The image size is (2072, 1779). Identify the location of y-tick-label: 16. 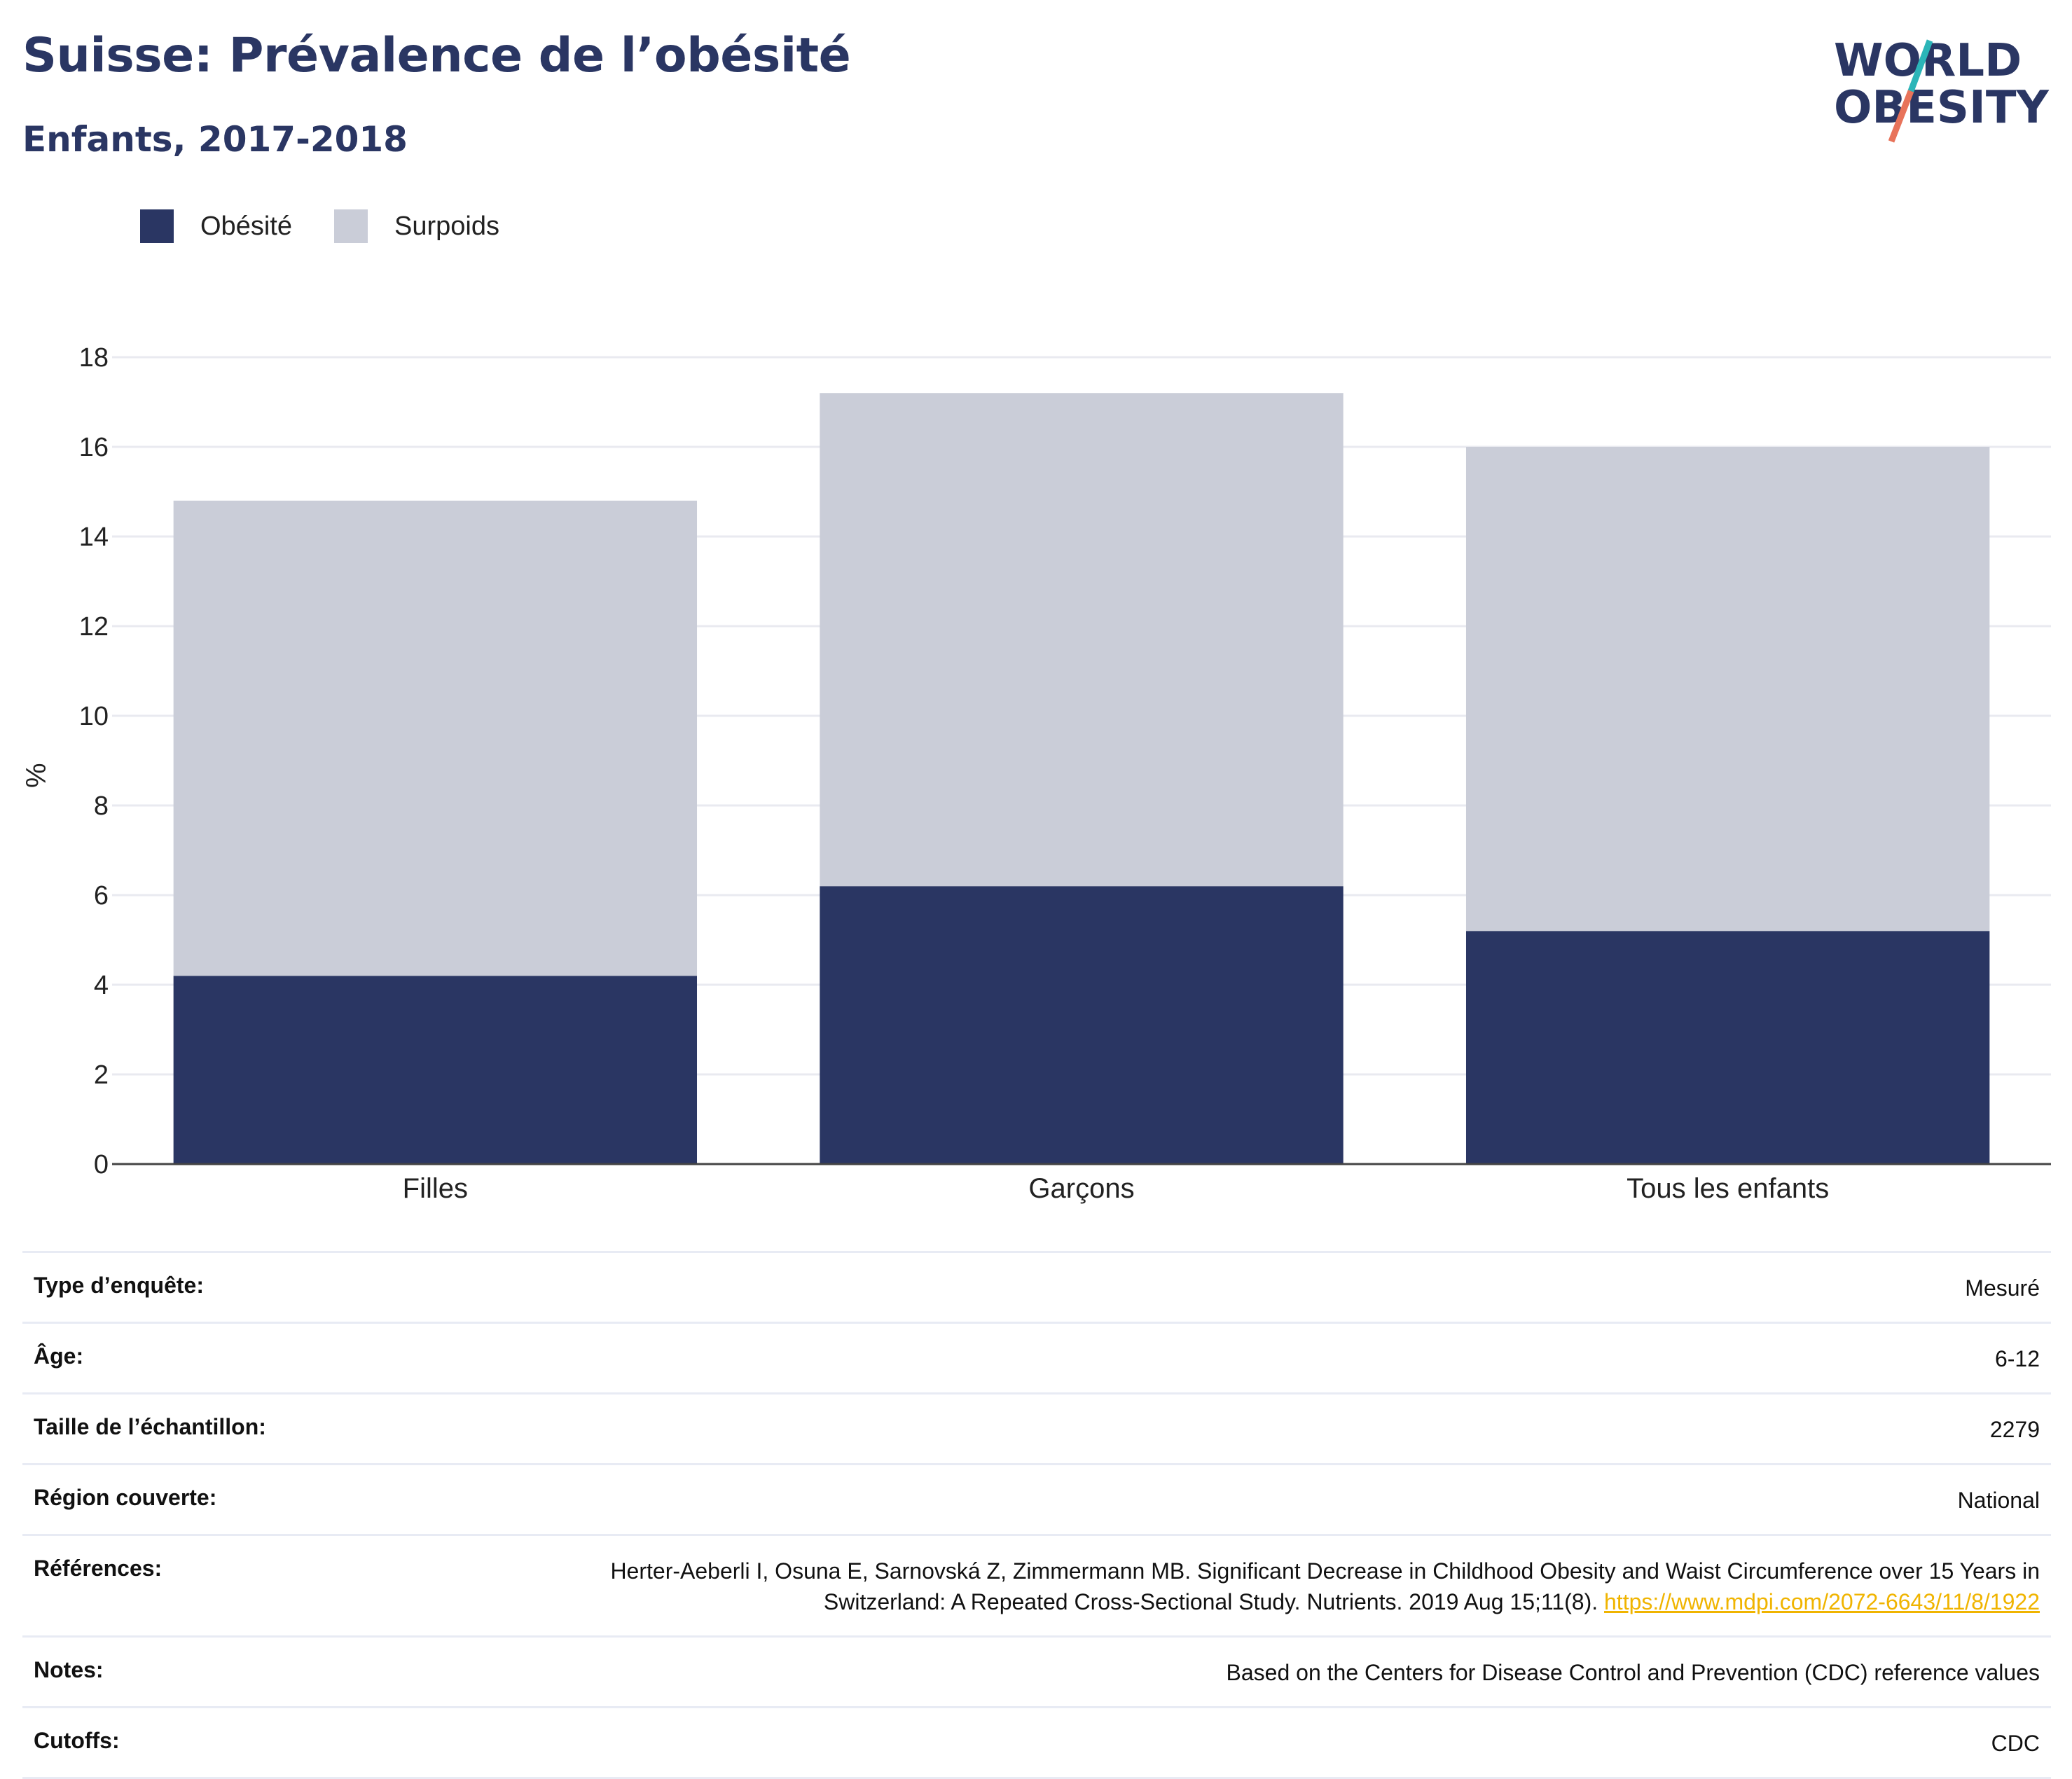
(94, 448).